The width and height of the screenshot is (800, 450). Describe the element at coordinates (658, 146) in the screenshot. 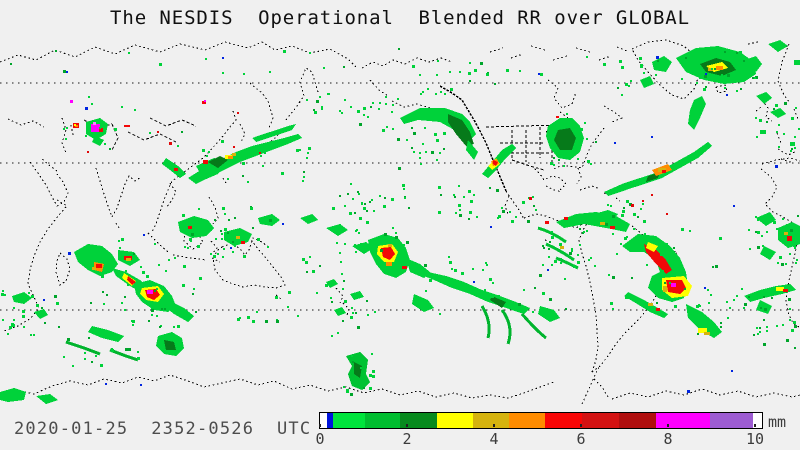

I see `storm-atlantic-itcz` at that location.